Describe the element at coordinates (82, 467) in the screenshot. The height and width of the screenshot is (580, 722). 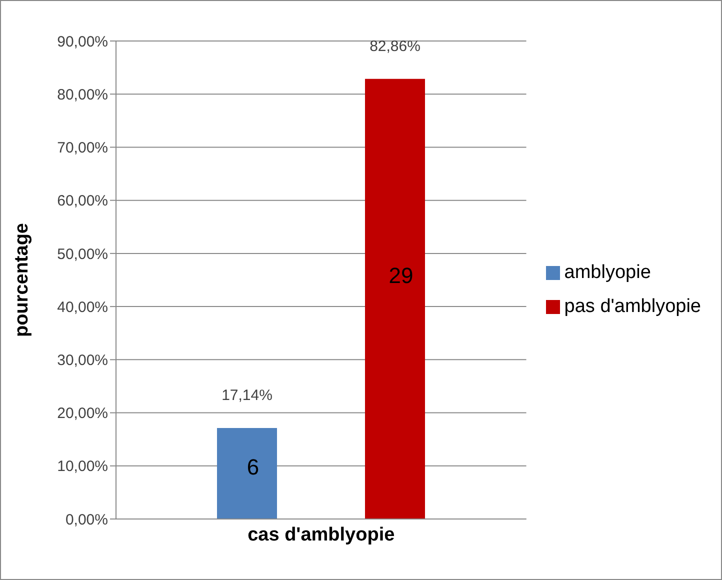
I see `y-tick-label: 10,00%` at that location.